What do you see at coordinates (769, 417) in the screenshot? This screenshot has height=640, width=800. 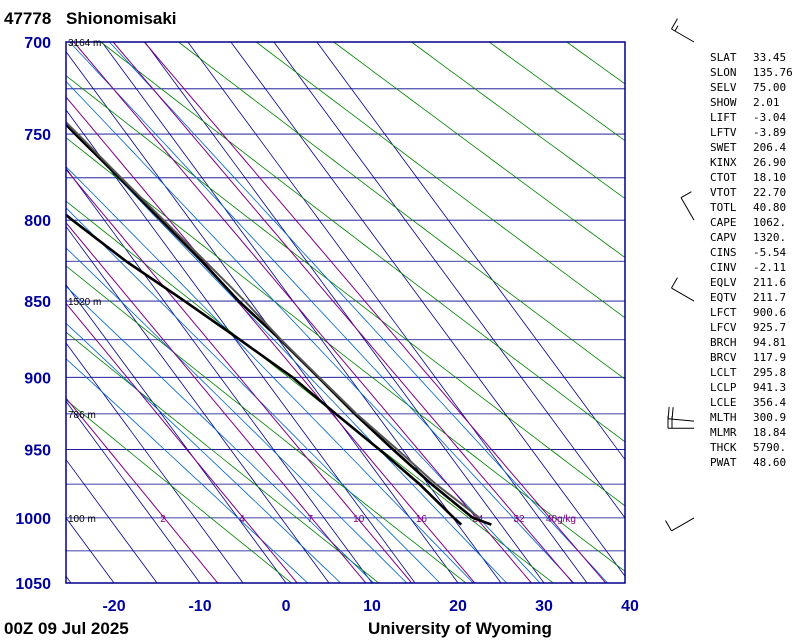 I see `index-value: 300.9` at bounding box center [769, 417].